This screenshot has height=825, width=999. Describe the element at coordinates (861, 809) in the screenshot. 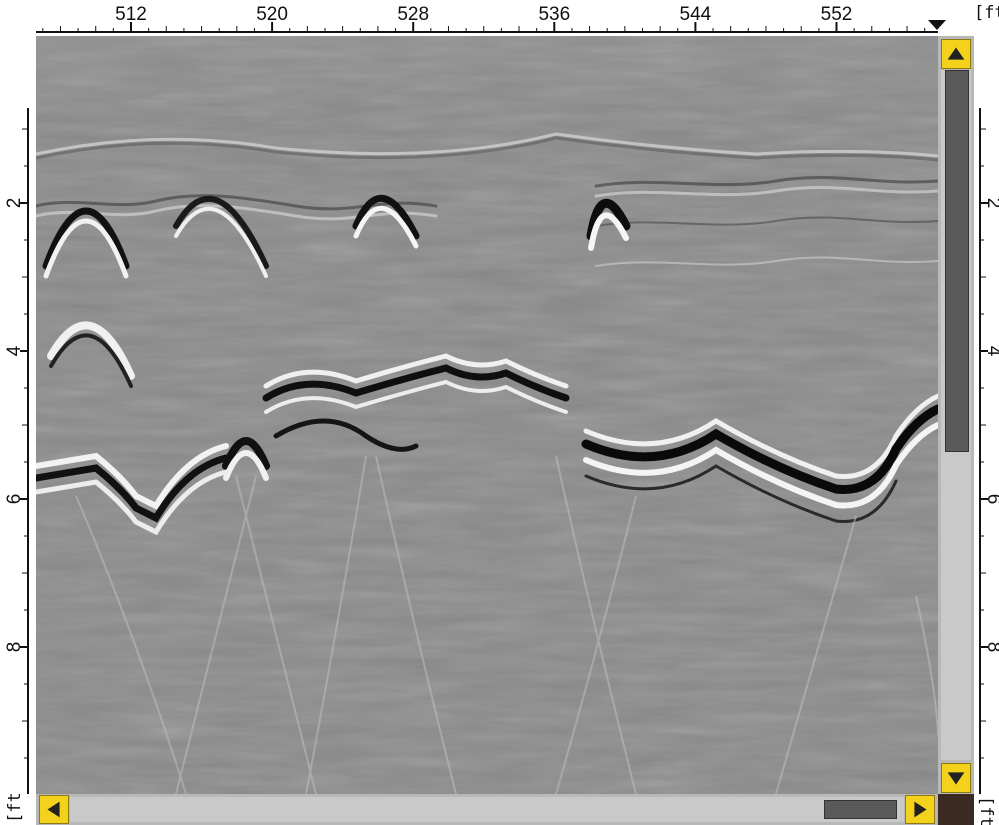

I see `horizontal-scroll-thumb` at that location.